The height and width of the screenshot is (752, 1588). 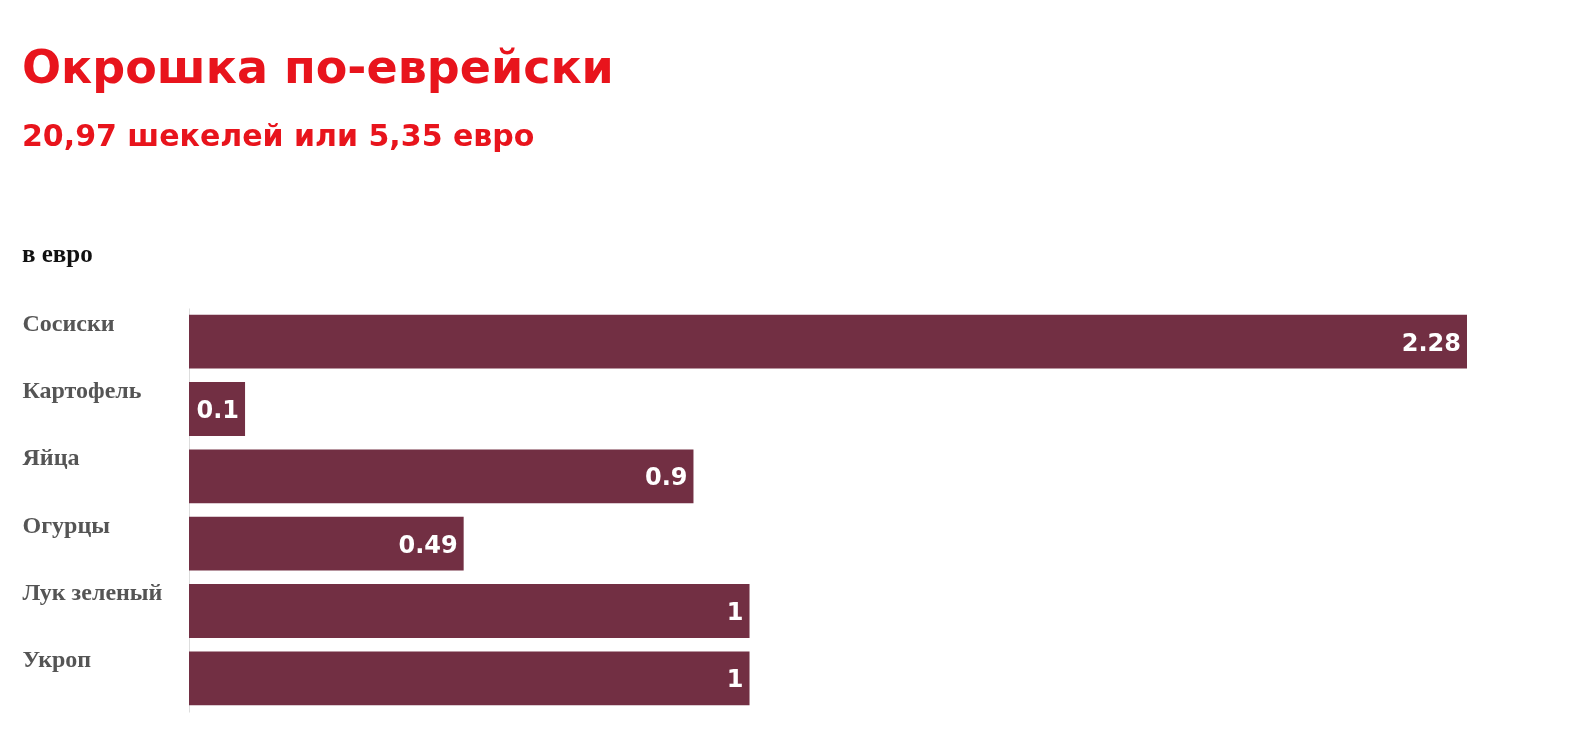 I want to click on y-tick-label: Огурцы, so click(x=66, y=524).